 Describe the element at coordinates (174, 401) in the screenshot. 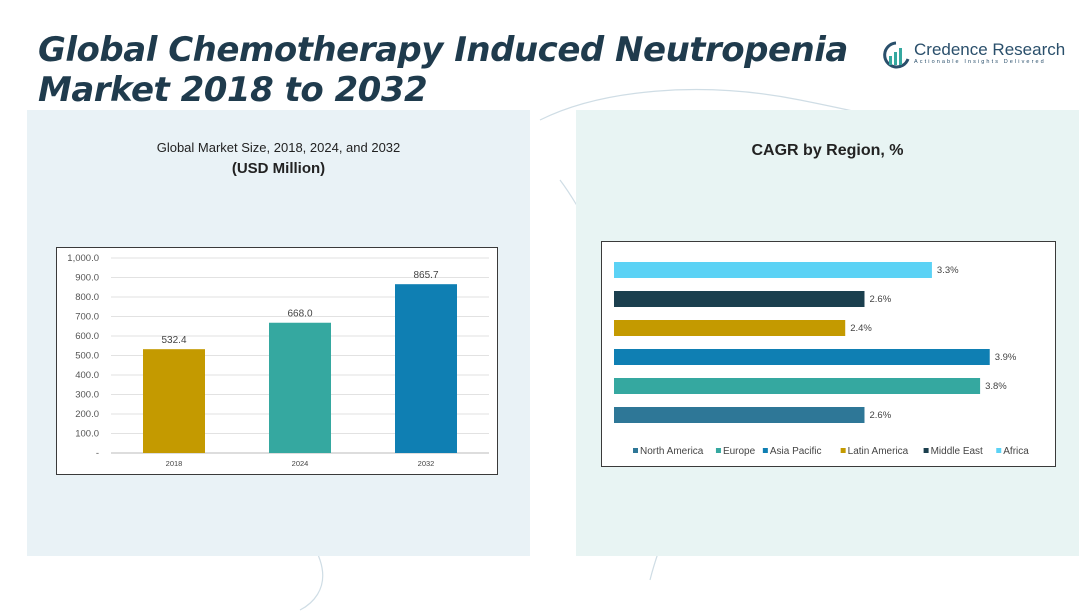

I see `bar-2018` at that location.